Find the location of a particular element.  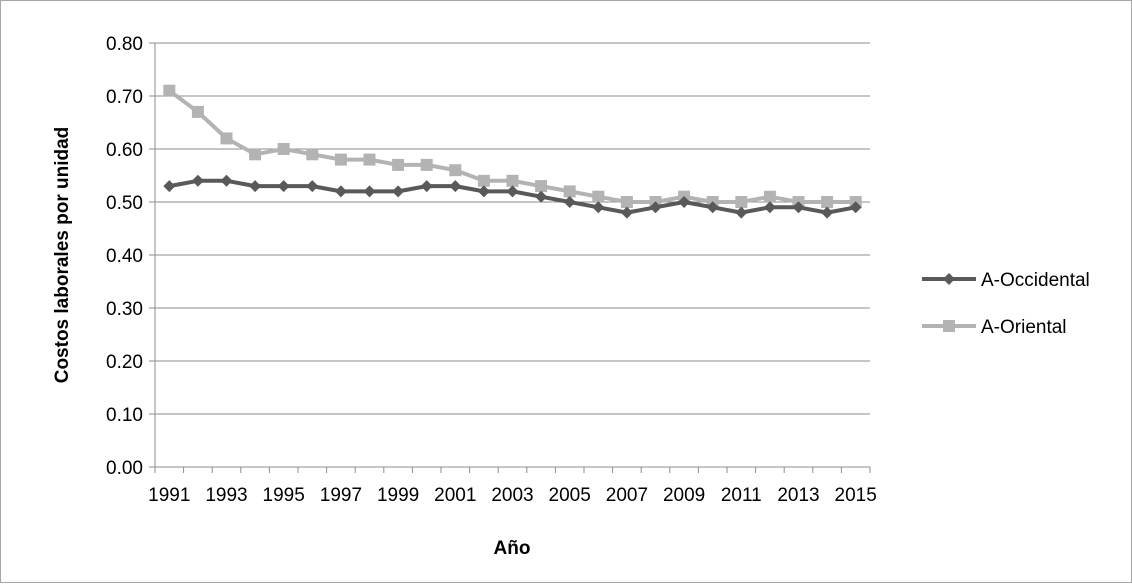

y-tick-label: 0.50 is located at coordinates (124, 203).